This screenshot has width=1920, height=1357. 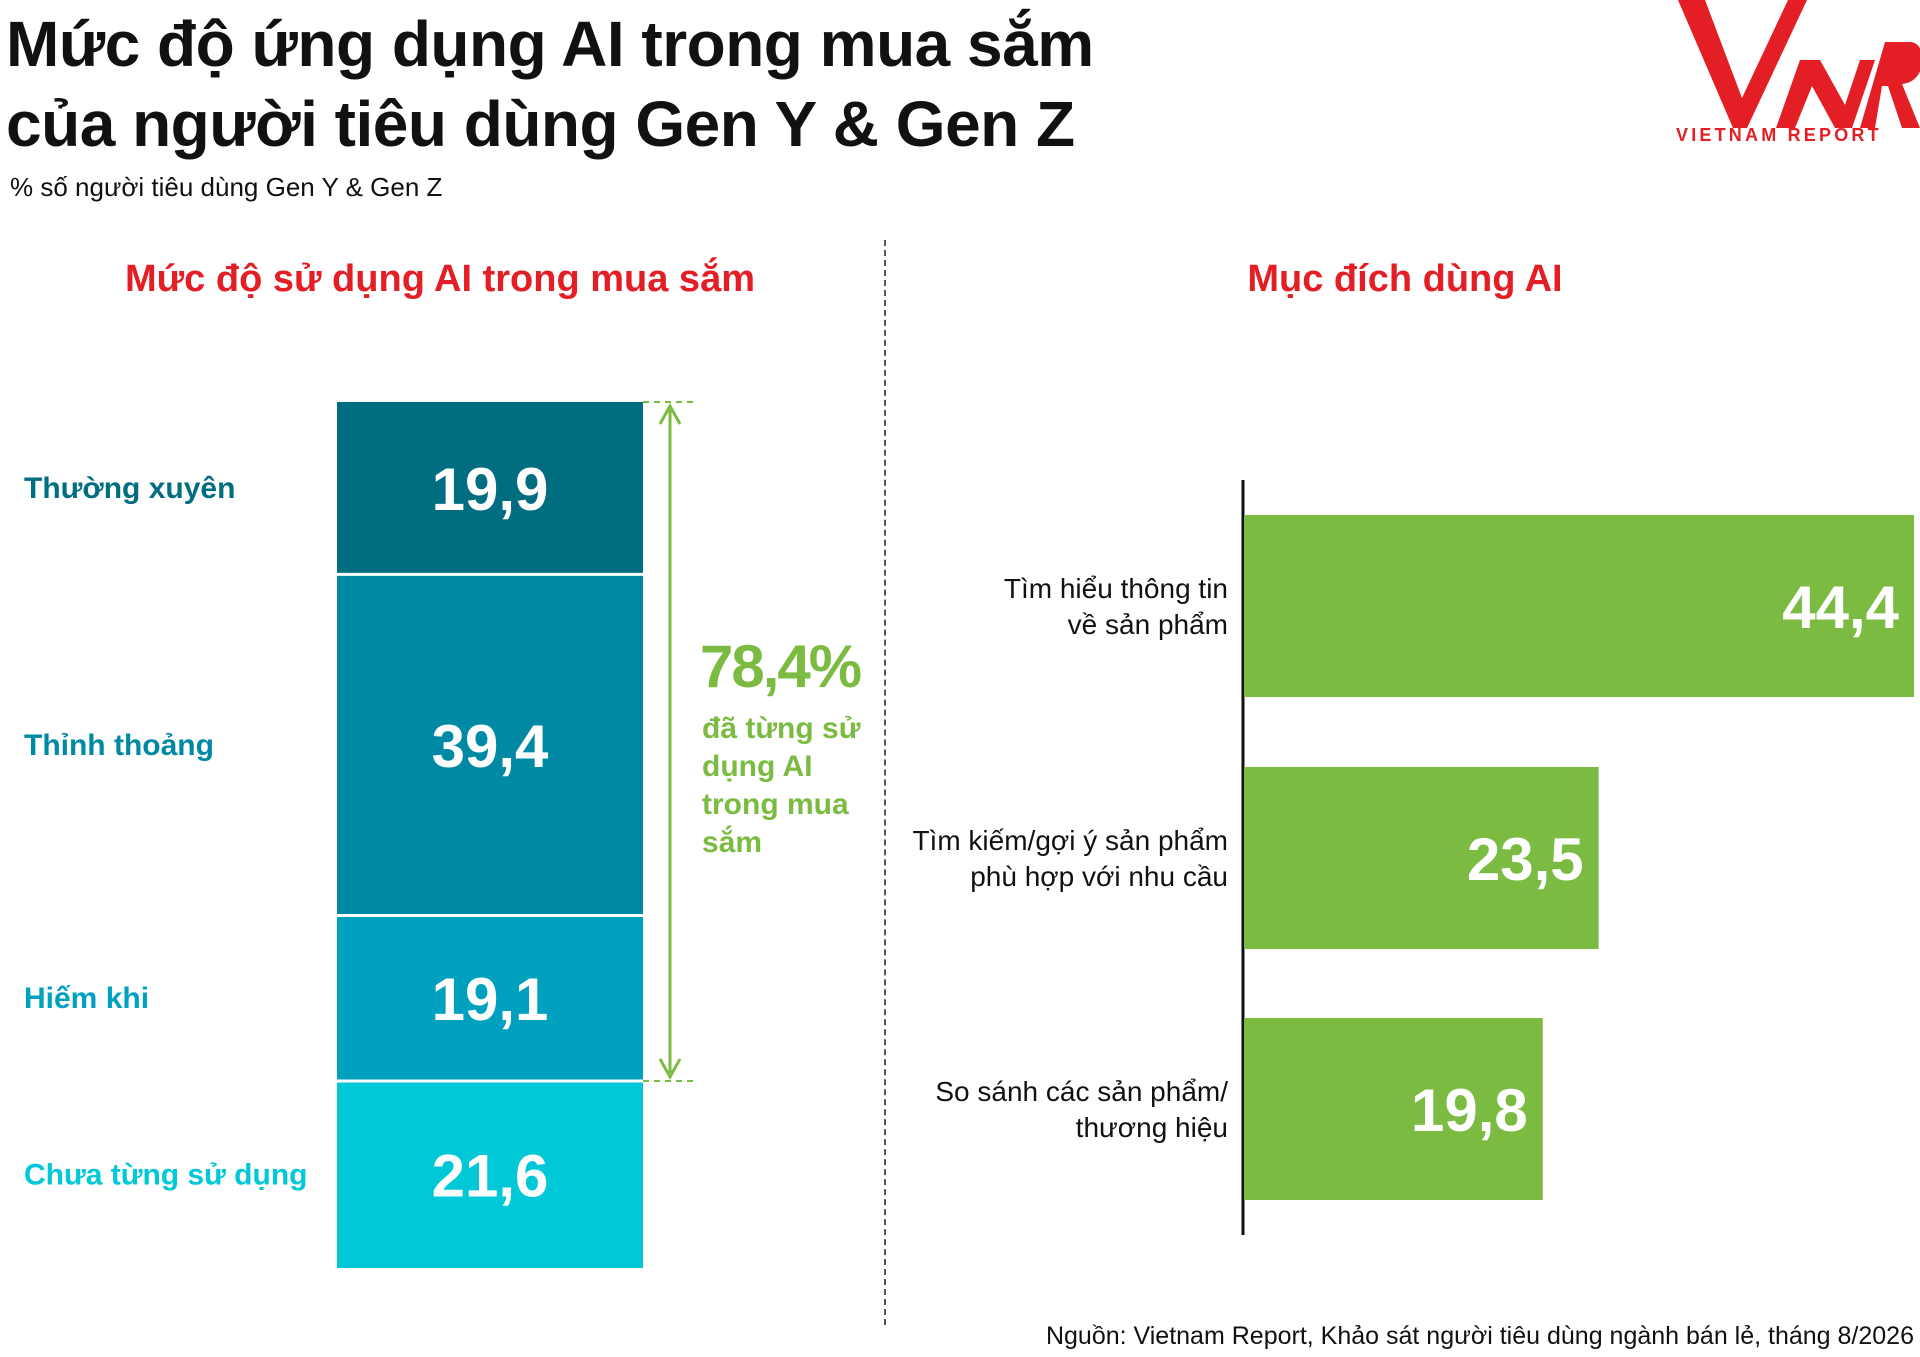 I want to click on total-percent: 78,4%, so click(x=781, y=666).